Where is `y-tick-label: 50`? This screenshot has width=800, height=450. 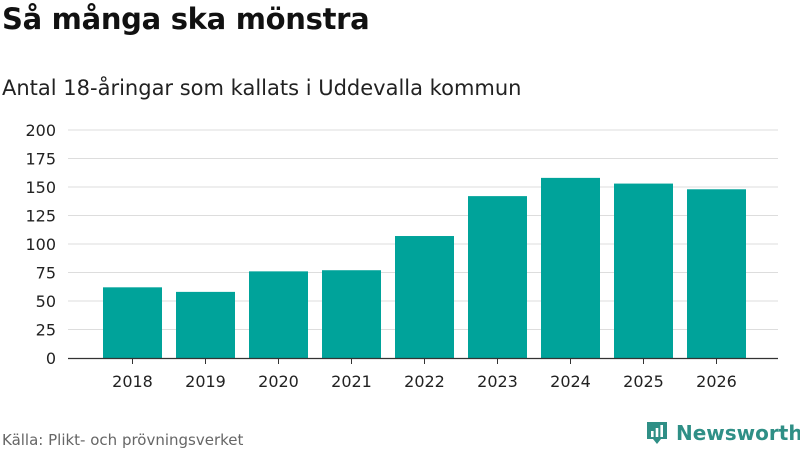
y-tick-label: 50 is located at coordinates (46, 301).